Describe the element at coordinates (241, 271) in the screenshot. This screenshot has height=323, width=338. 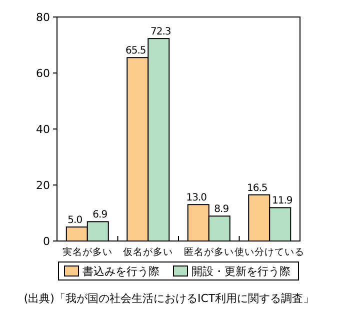
I see `legend-label: 開設・更新を行う際` at that location.